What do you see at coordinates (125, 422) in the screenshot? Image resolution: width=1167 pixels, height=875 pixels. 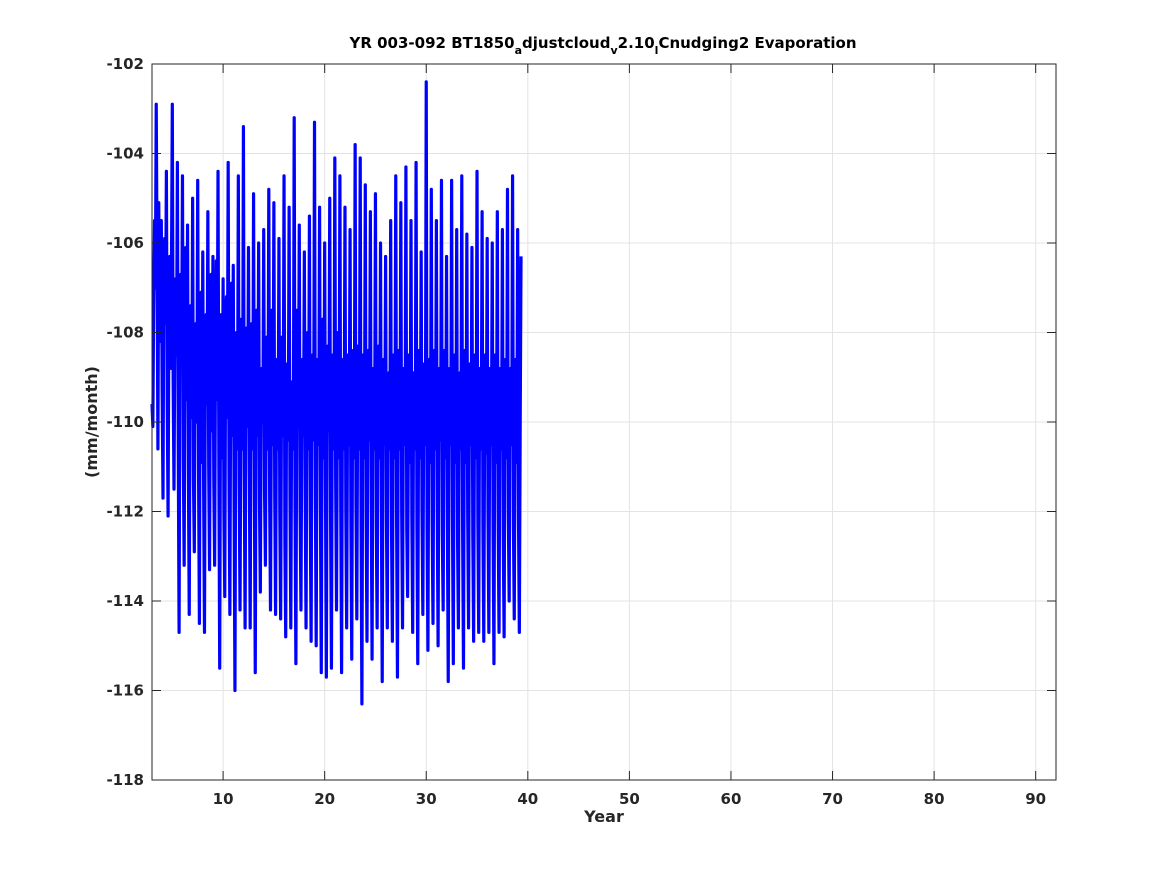 I see `y-tick-label: -110` at bounding box center [125, 422].